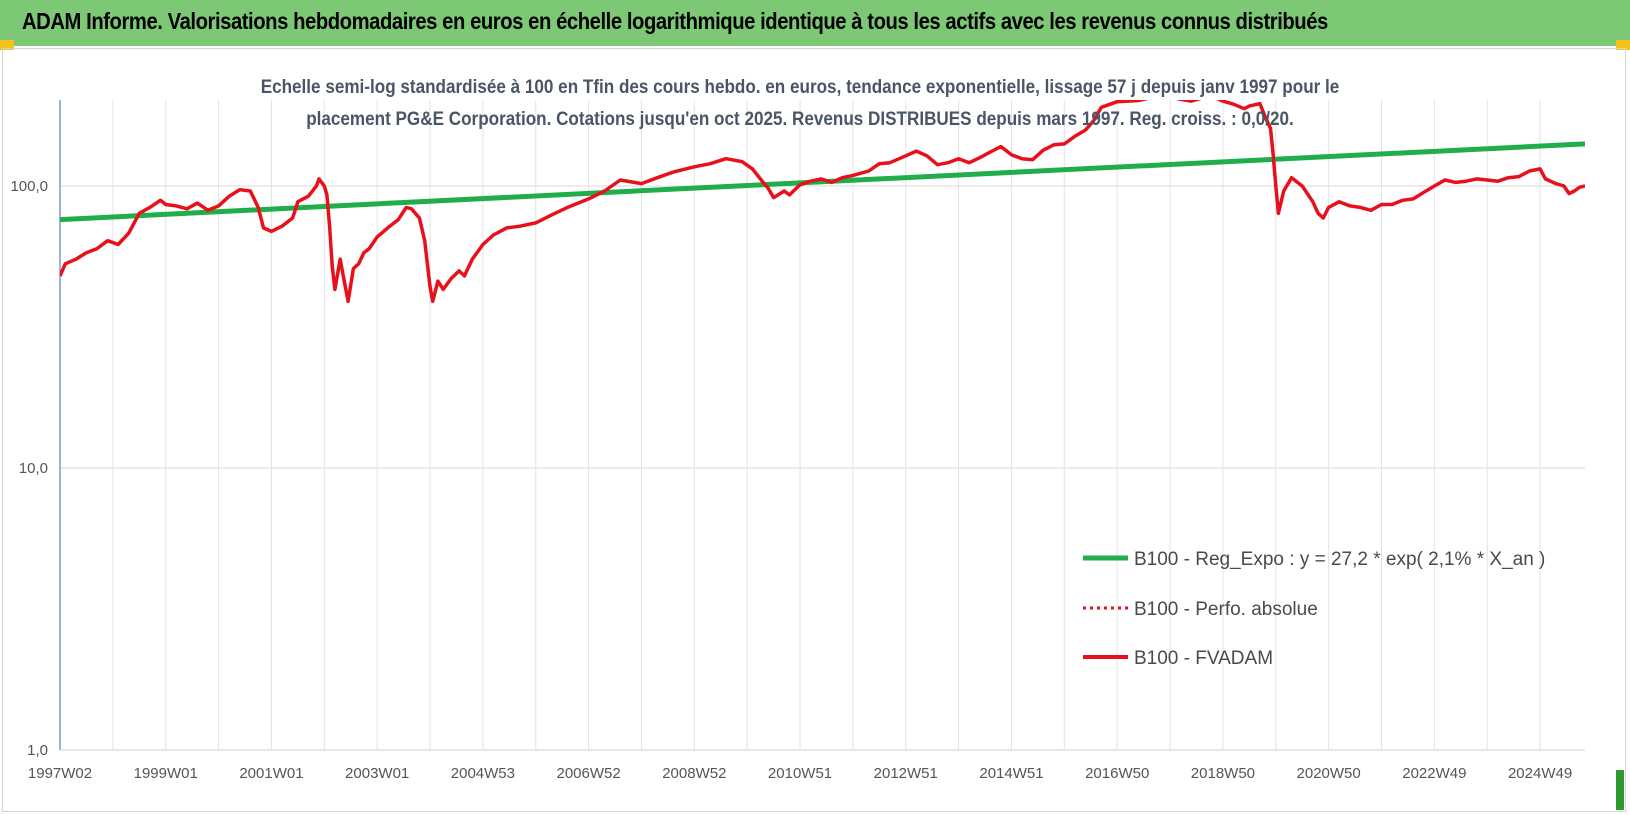 The width and height of the screenshot is (1630, 815). I want to click on corner-marker-left, so click(7, 45).